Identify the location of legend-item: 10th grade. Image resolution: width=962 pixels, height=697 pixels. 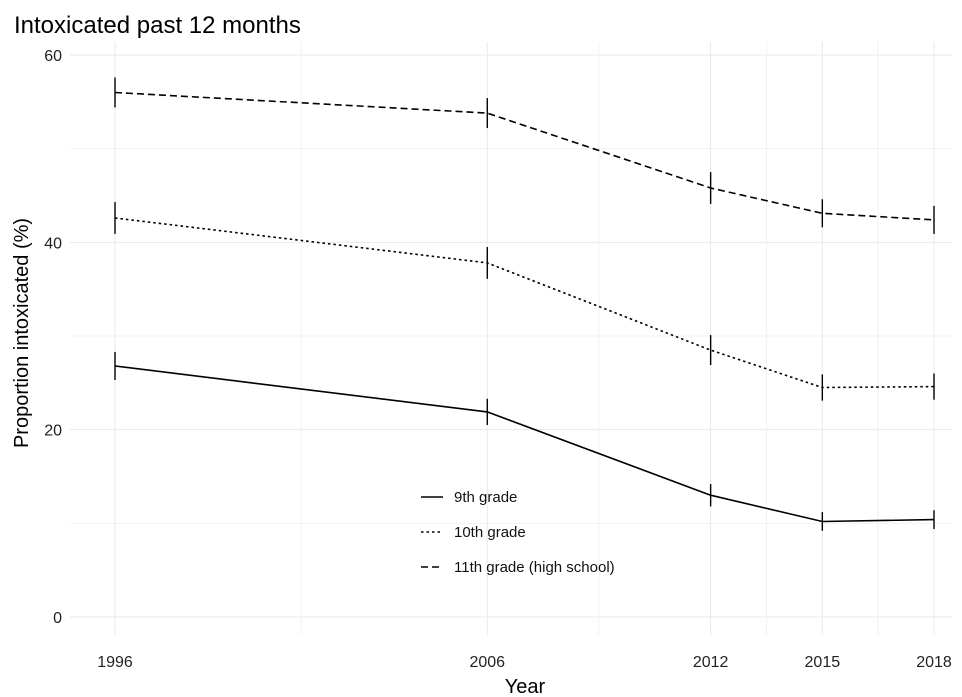
(473, 532).